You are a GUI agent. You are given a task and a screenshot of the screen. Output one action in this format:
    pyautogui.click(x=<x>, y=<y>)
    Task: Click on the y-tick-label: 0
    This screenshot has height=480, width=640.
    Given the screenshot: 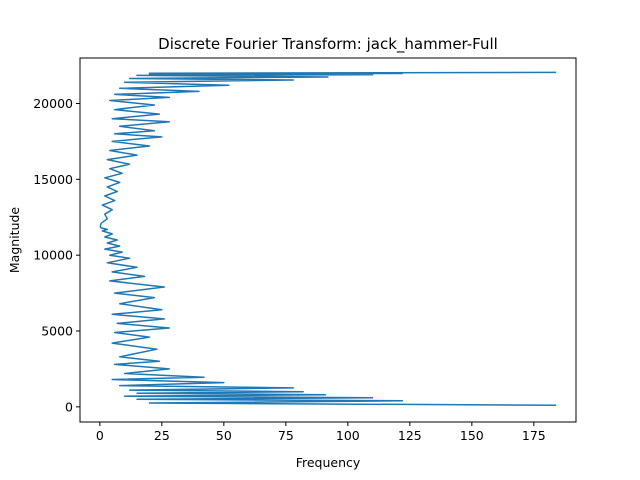 What is the action you would take?
    pyautogui.click(x=69, y=406)
    